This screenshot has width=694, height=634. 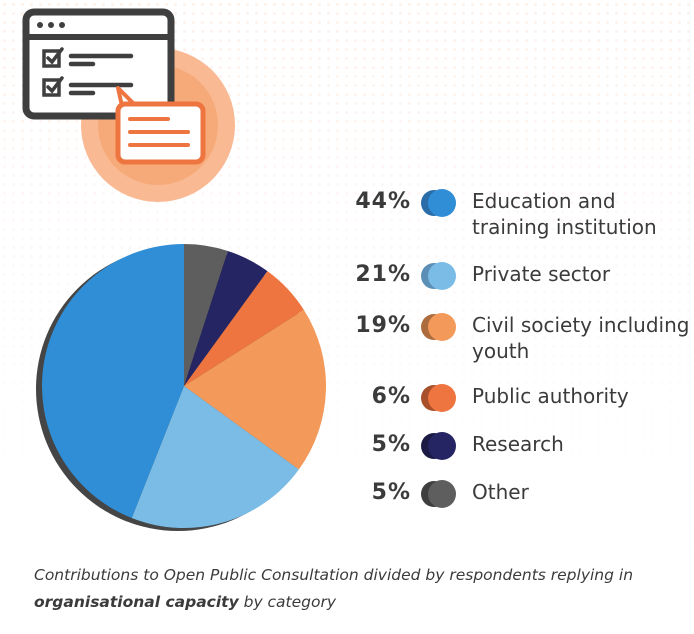 I want to click on legend-label: Civil society including youth, so click(x=581, y=338).